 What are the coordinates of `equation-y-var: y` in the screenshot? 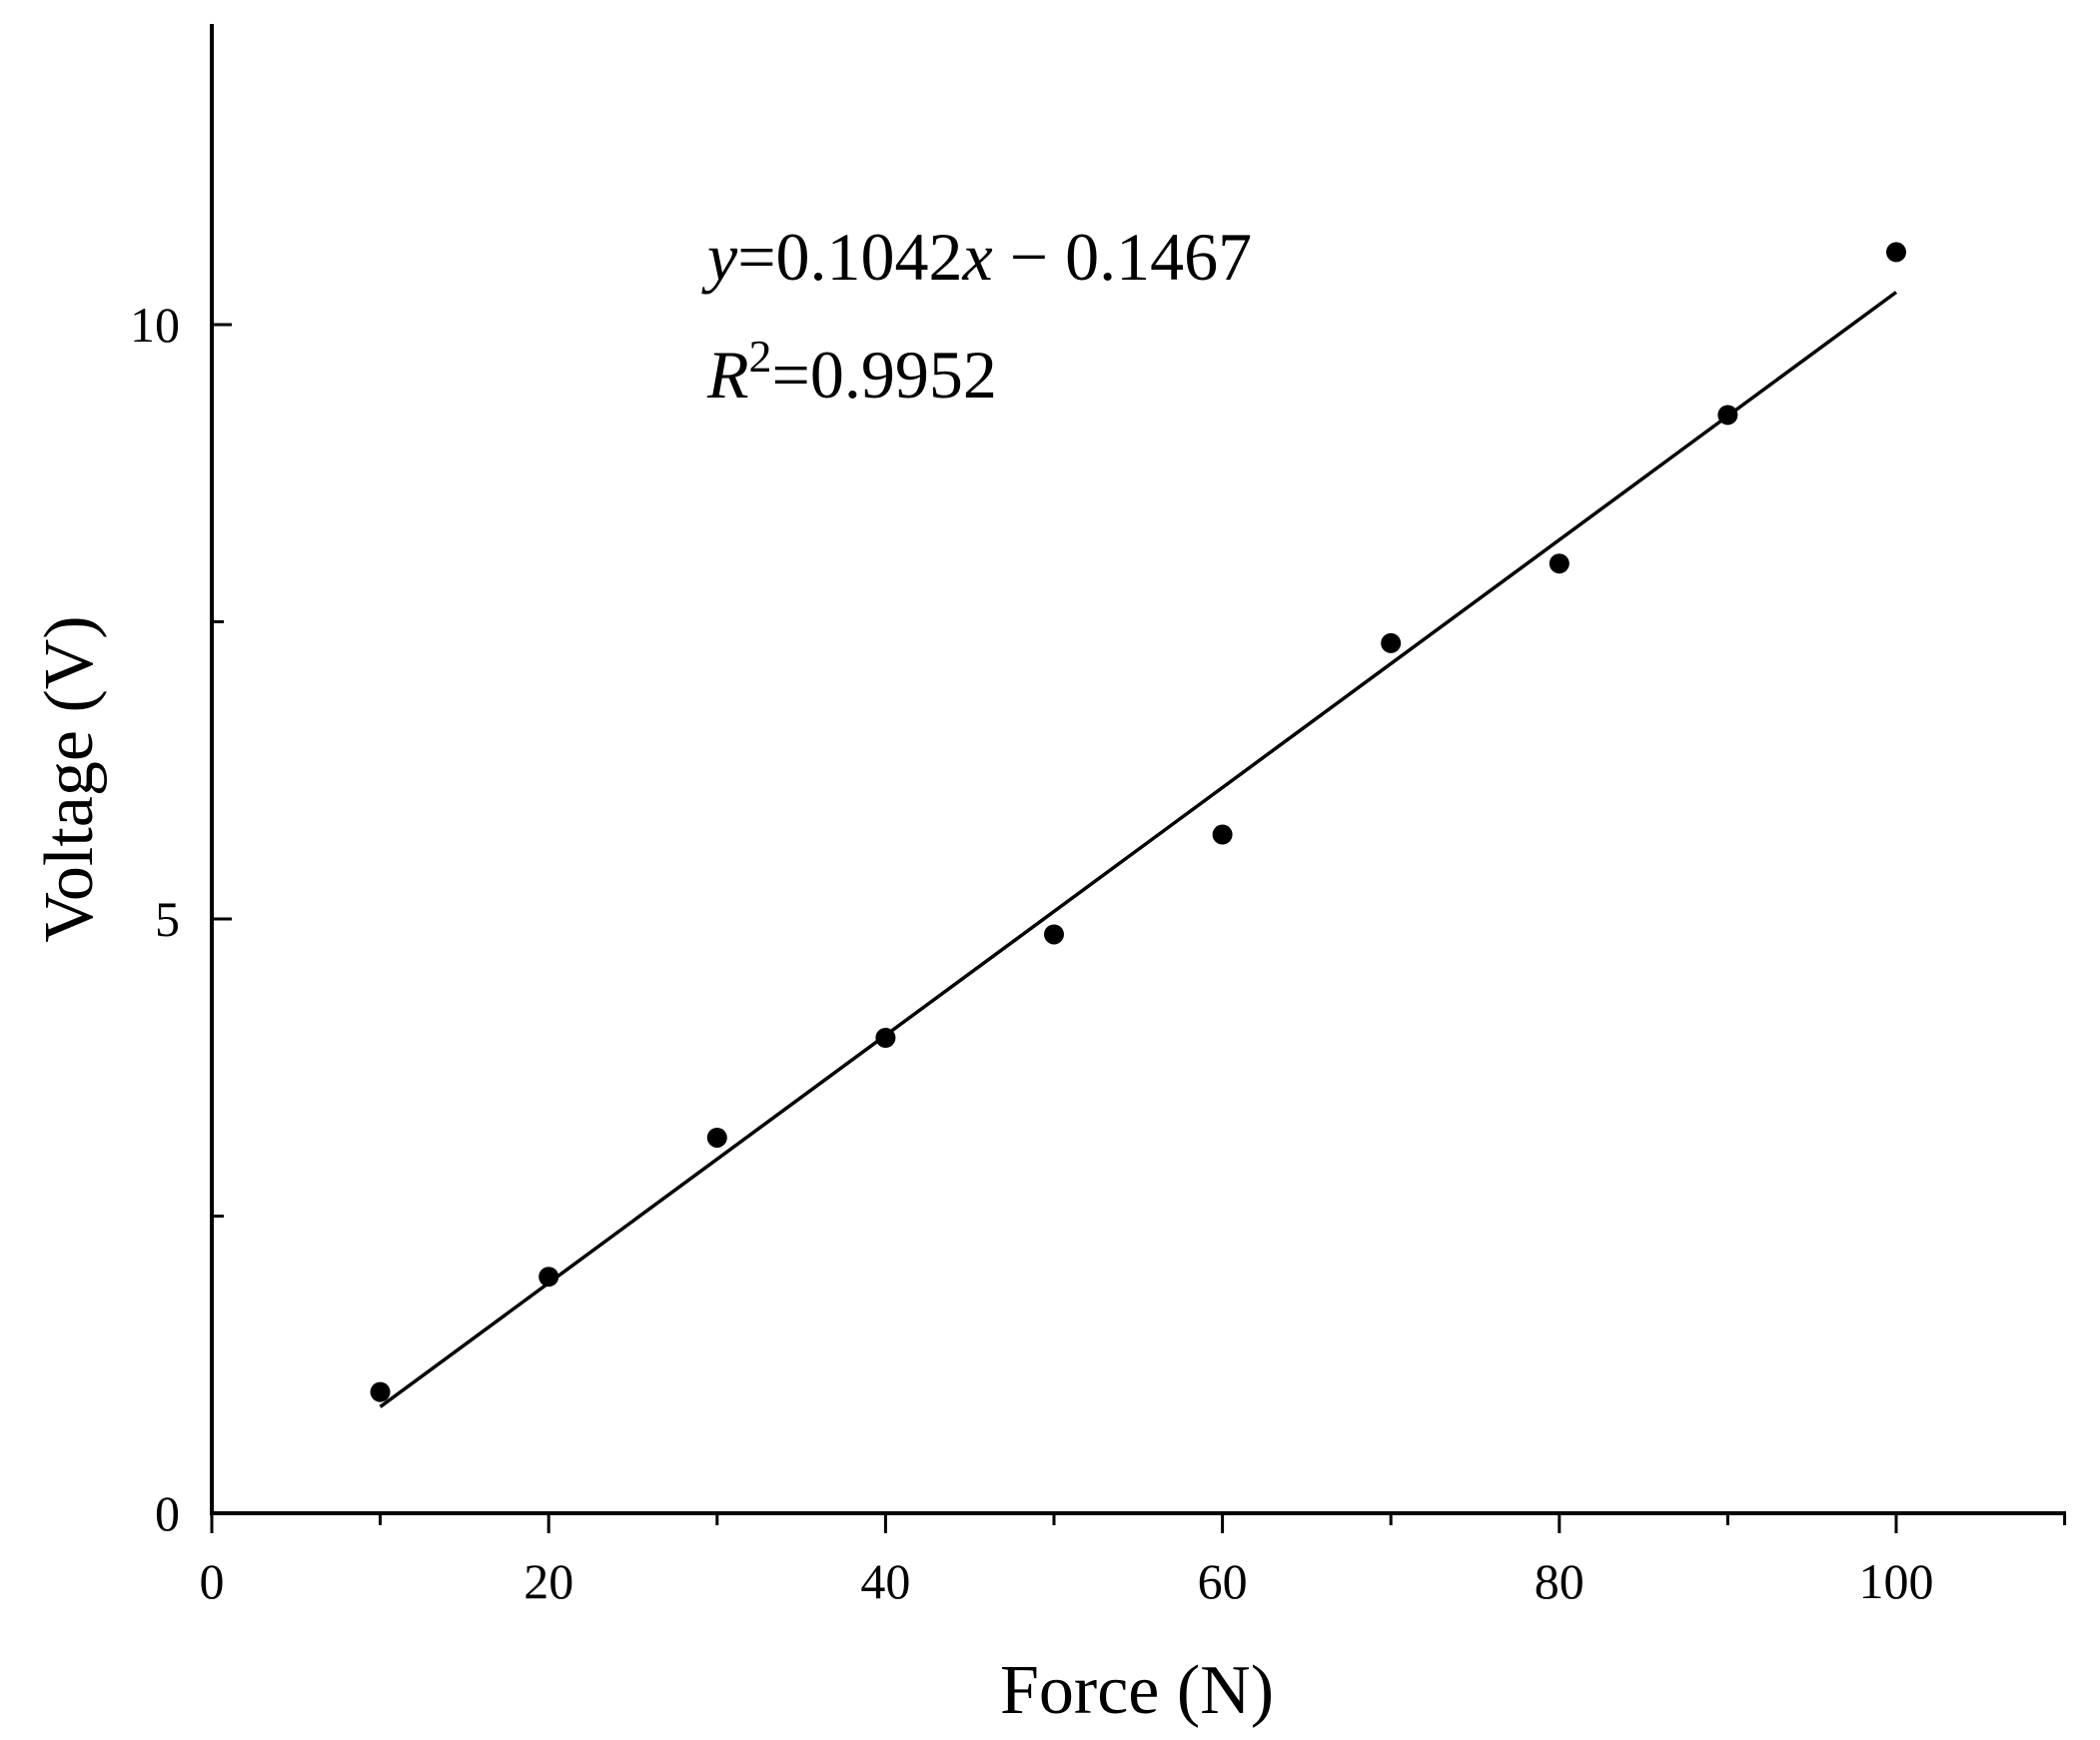 It's located at (719, 257).